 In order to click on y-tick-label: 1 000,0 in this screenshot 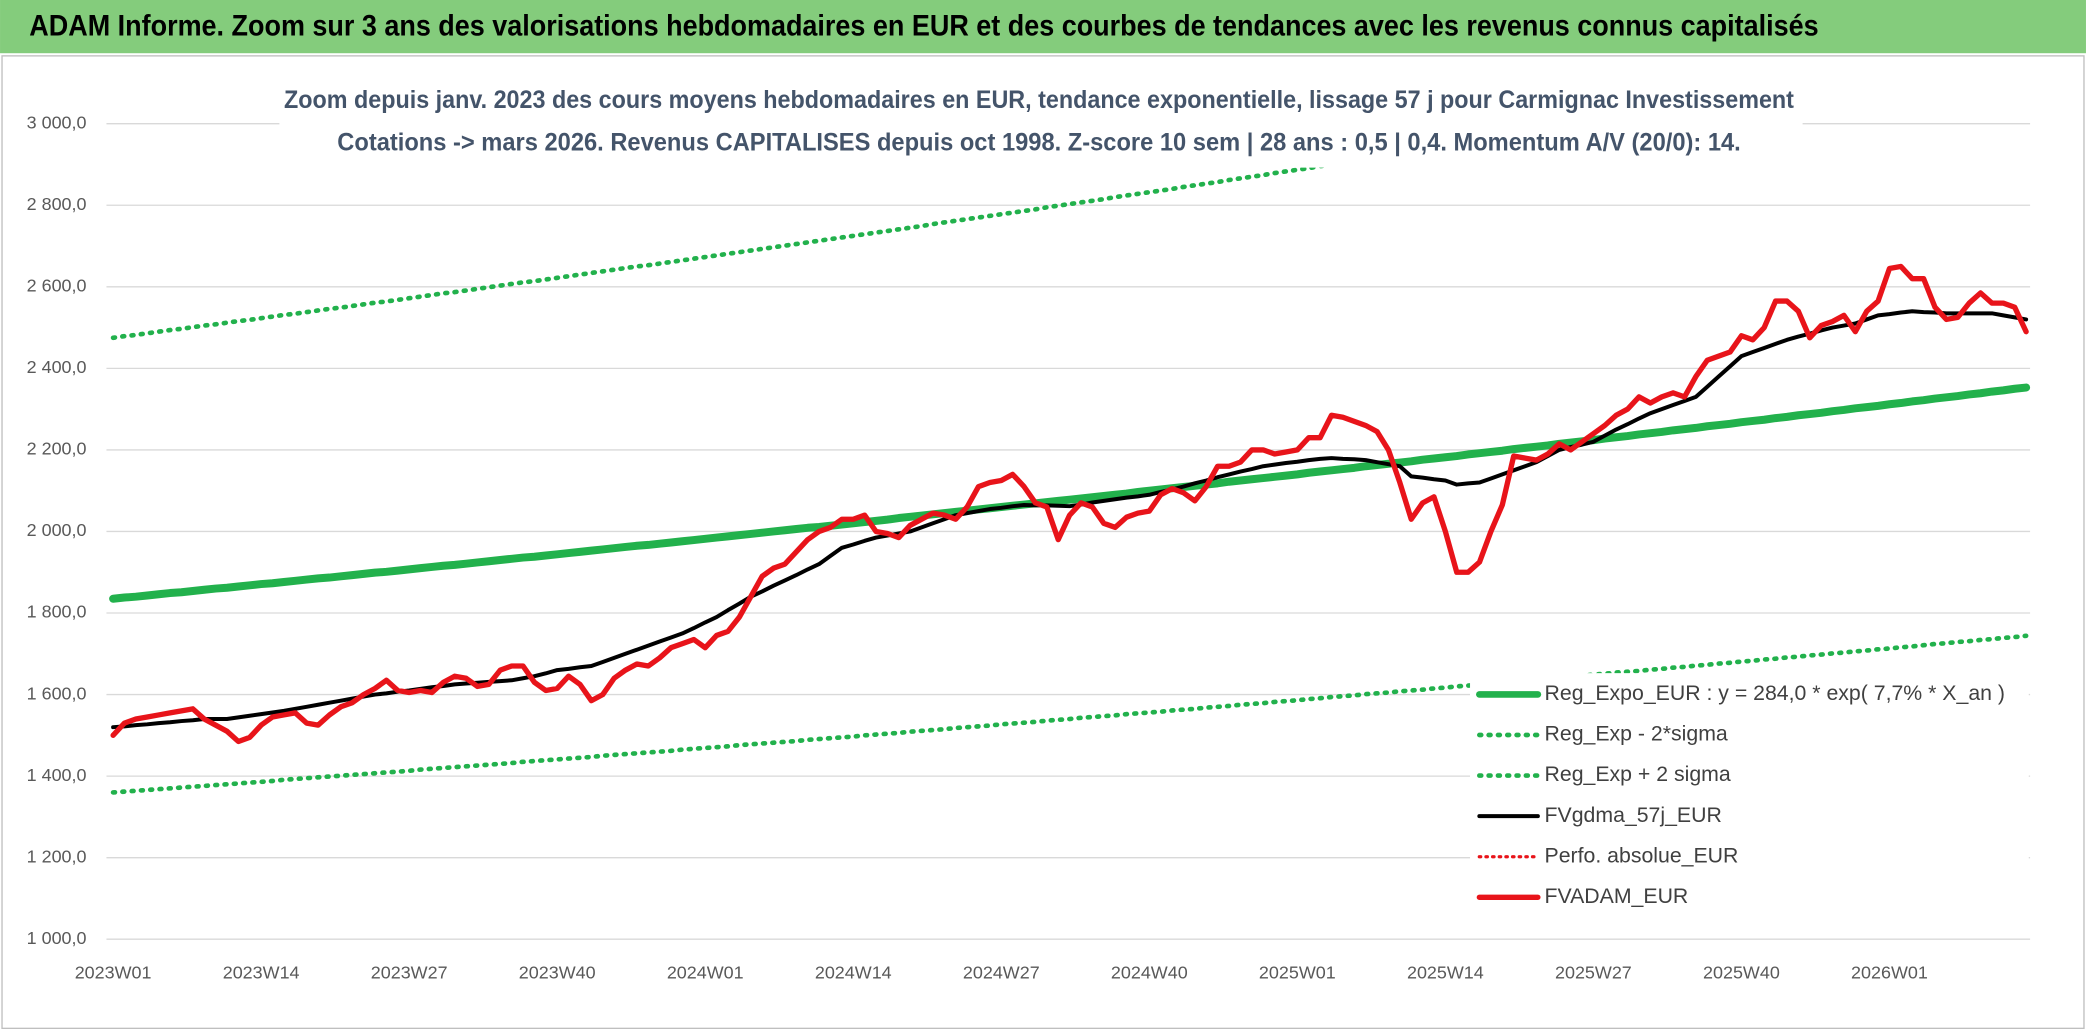, I will do `click(57, 938)`.